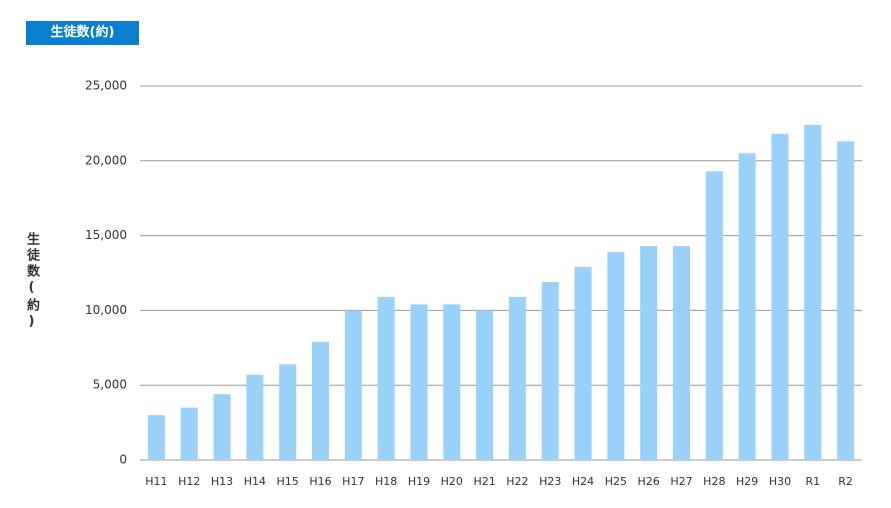 Image resolution: width=891 pixels, height=508 pixels. What do you see at coordinates (386, 481) in the screenshot?
I see `x-tick-label: H18` at bounding box center [386, 481].